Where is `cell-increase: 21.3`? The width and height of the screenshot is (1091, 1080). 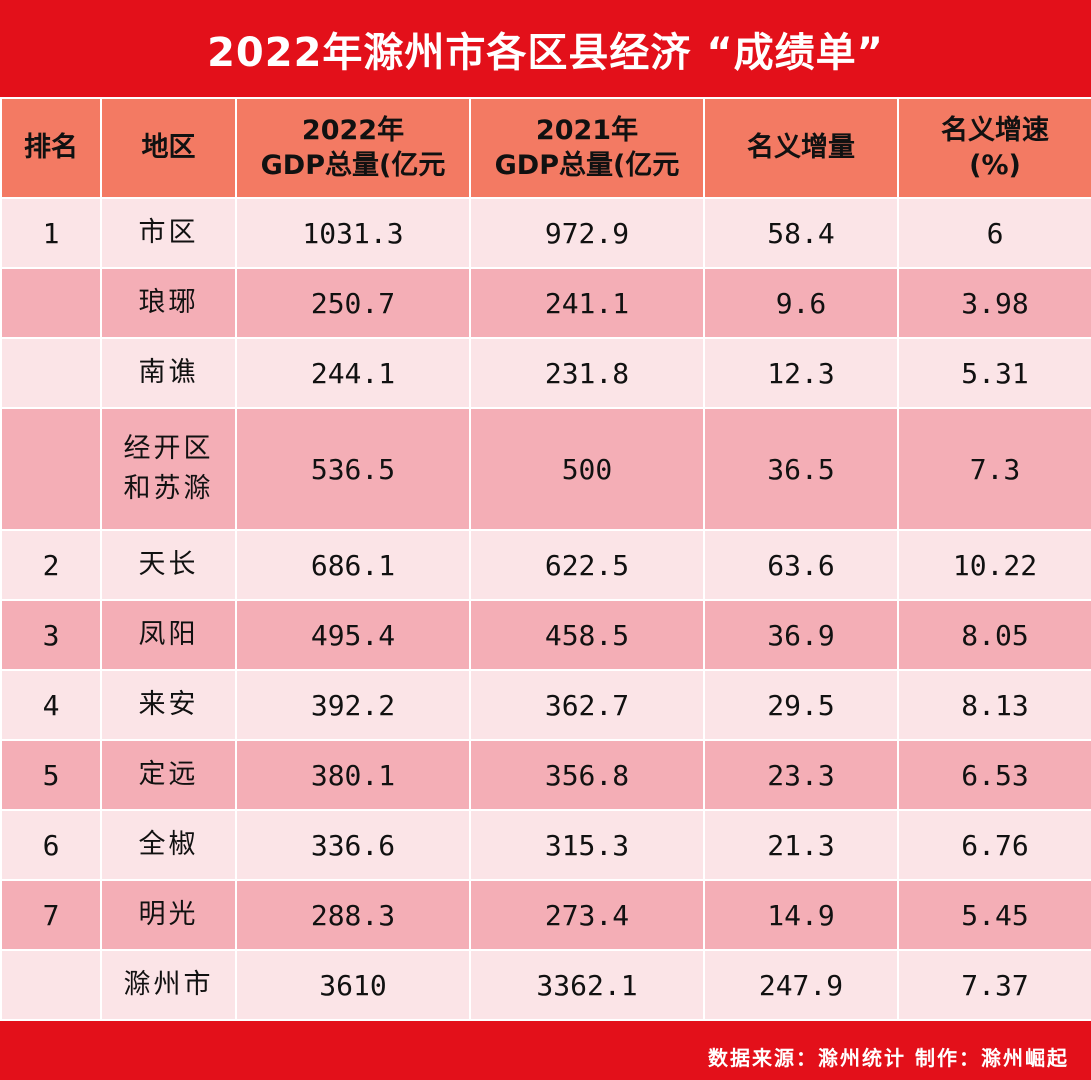
cell-increase: 21.3 is located at coordinates (801, 845).